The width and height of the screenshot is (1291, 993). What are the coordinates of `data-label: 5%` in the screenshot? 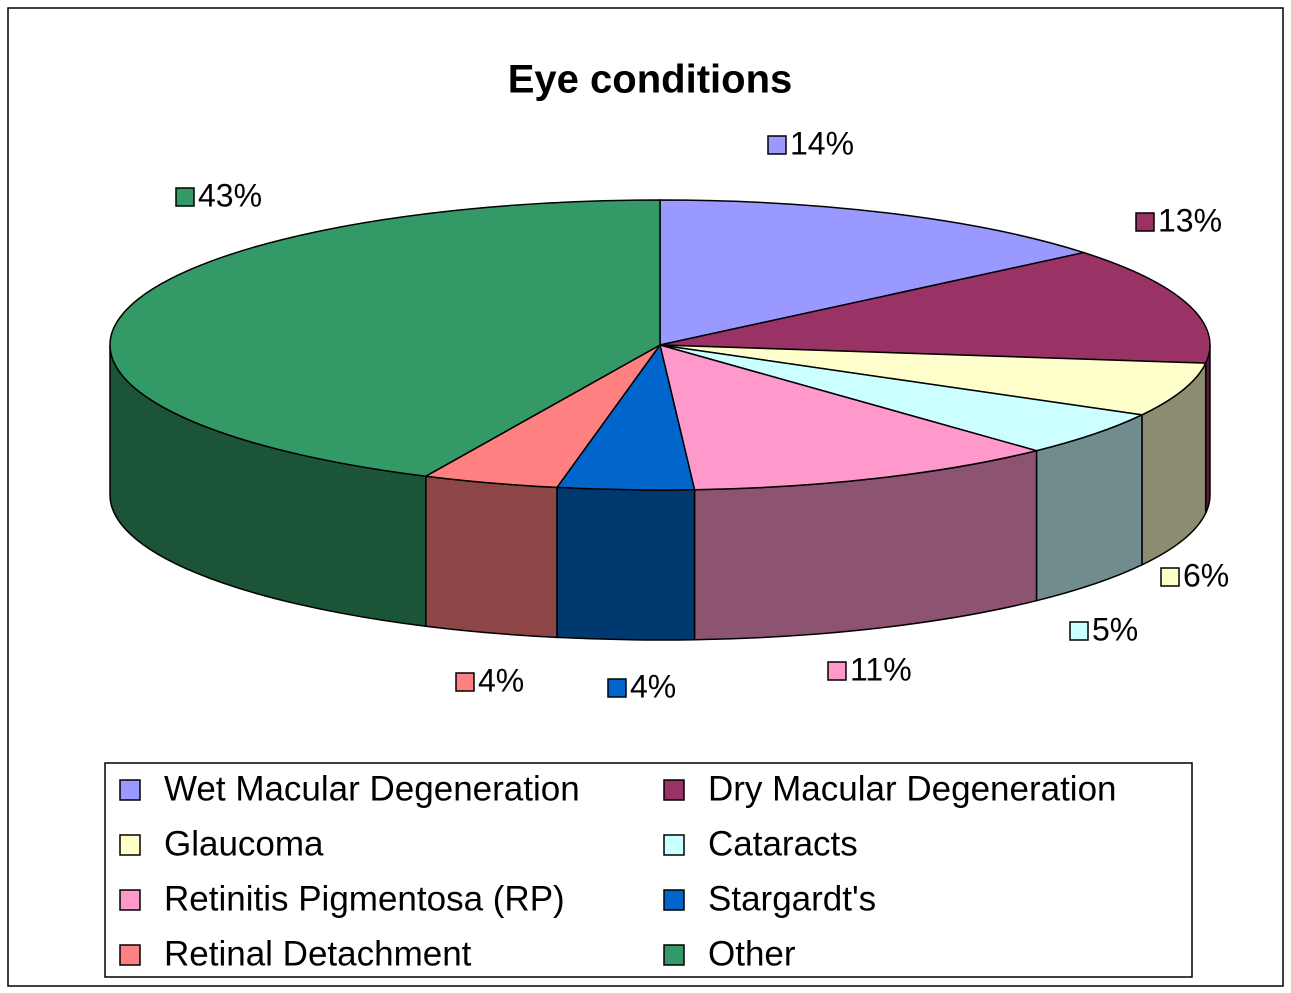 It's located at (1115, 629).